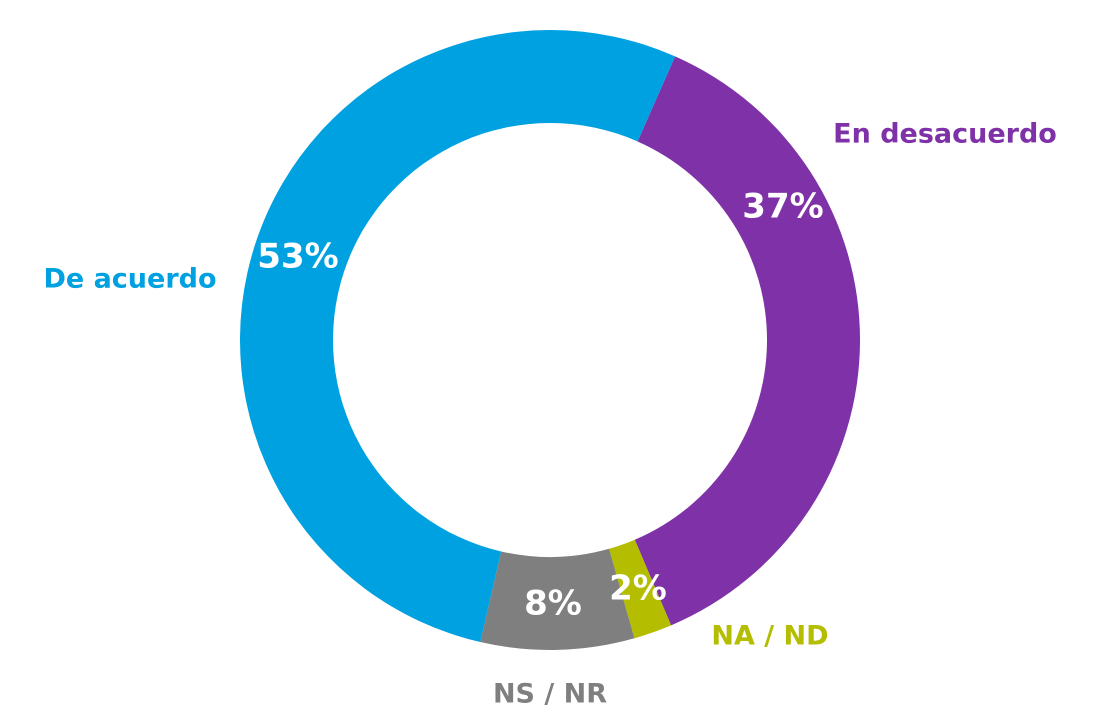 The image size is (1102, 712). I want to click on value-label: 8%, so click(553, 604).